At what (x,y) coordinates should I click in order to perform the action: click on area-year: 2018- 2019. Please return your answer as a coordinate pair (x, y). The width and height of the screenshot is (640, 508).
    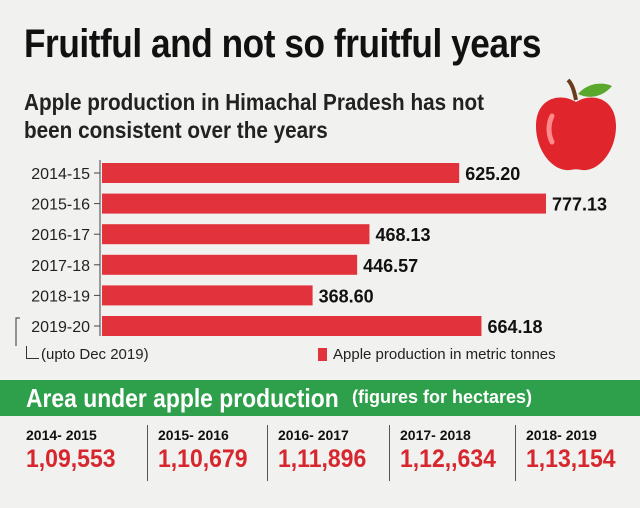
    Looking at the image, I should click on (561, 435).